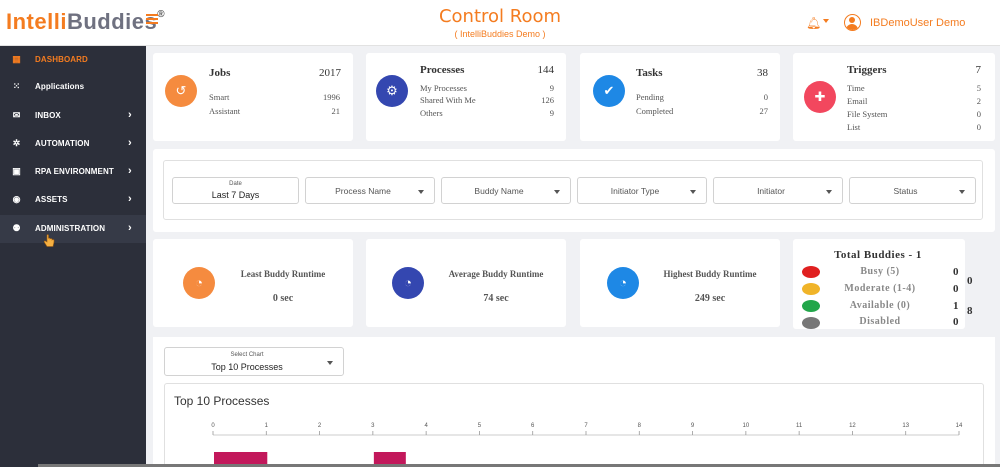 The image size is (1000, 467). I want to click on x-tick-label: 8, so click(640, 426).